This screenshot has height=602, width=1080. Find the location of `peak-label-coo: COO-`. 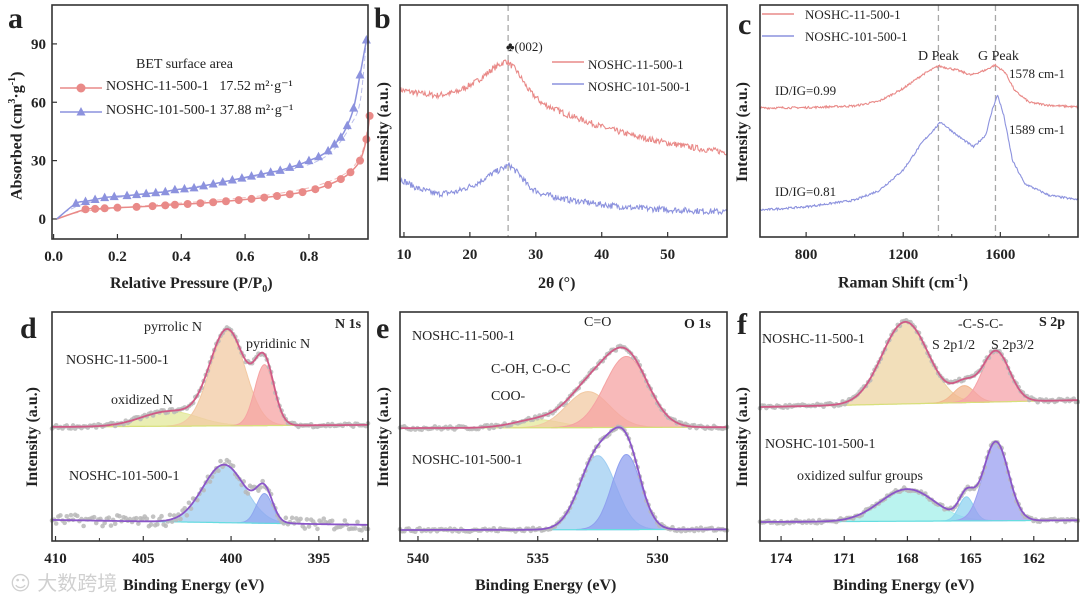

peak-label-coo: COO- is located at coordinates (508, 396).